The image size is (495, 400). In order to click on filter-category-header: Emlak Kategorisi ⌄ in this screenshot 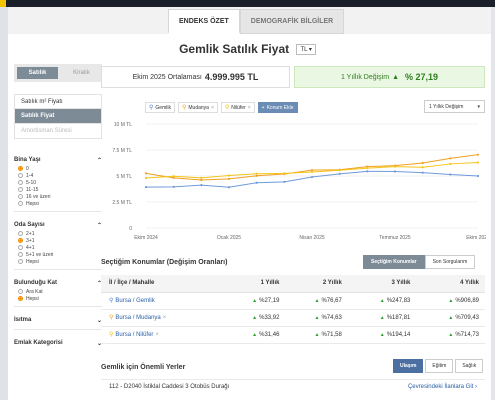, I will do `click(58, 343)`.